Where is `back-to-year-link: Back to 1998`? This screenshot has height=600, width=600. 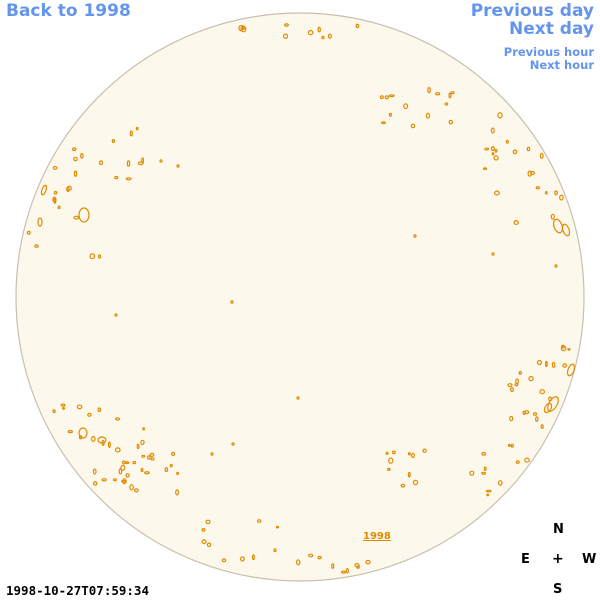
back-to-year-link: Back to 1998 is located at coordinates (68, 11).